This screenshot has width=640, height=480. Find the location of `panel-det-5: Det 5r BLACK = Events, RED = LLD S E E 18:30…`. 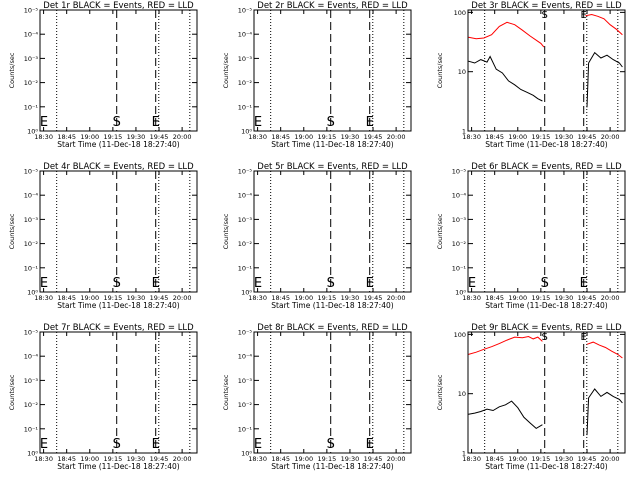

panel-det-5: Det 5r BLACK = Events, RED = LLD S E E 18:30… is located at coordinates (317, 236).